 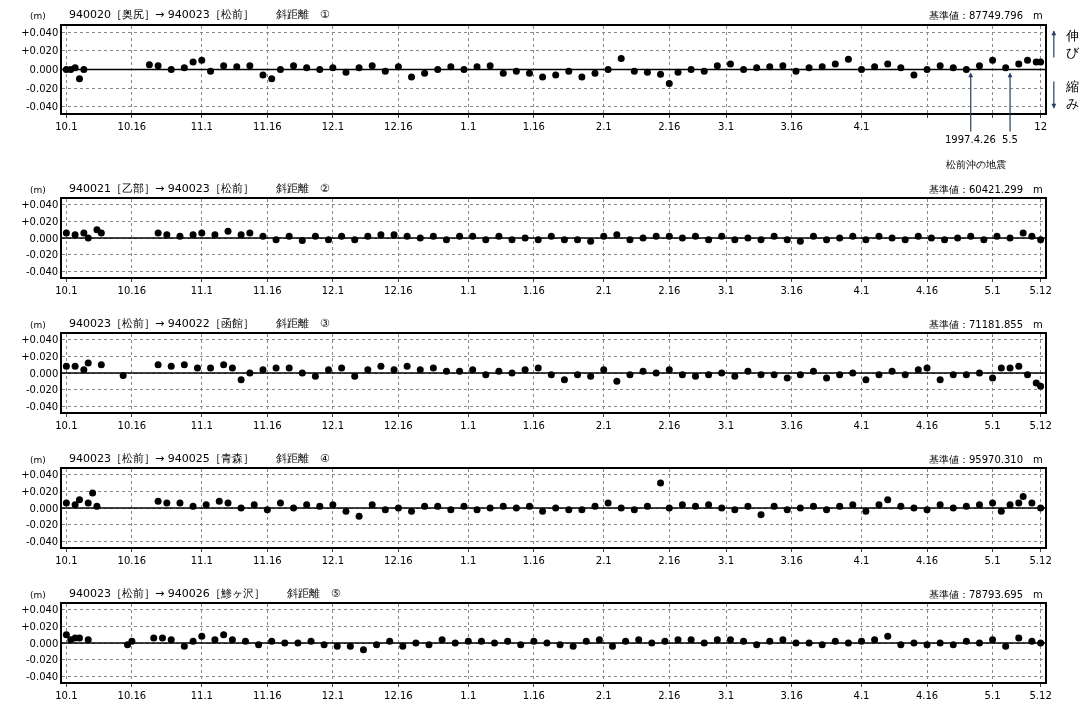 What do you see at coordinates (199, 323) in the screenshot?
I see `chart-title: 940023［松前］→ 940022［函館］ 斜距離 ③` at bounding box center [199, 323].